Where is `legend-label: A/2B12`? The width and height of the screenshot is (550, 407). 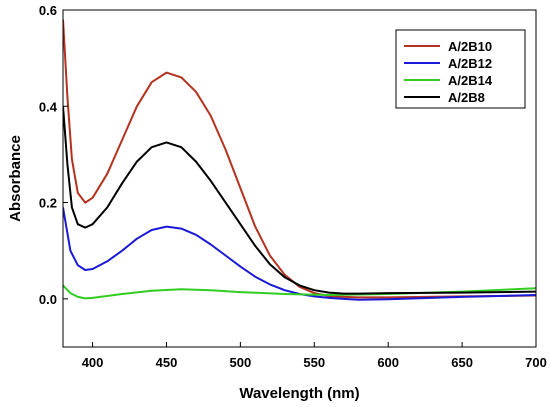
legend-label: A/2B12 is located at coordinates (470, 63).